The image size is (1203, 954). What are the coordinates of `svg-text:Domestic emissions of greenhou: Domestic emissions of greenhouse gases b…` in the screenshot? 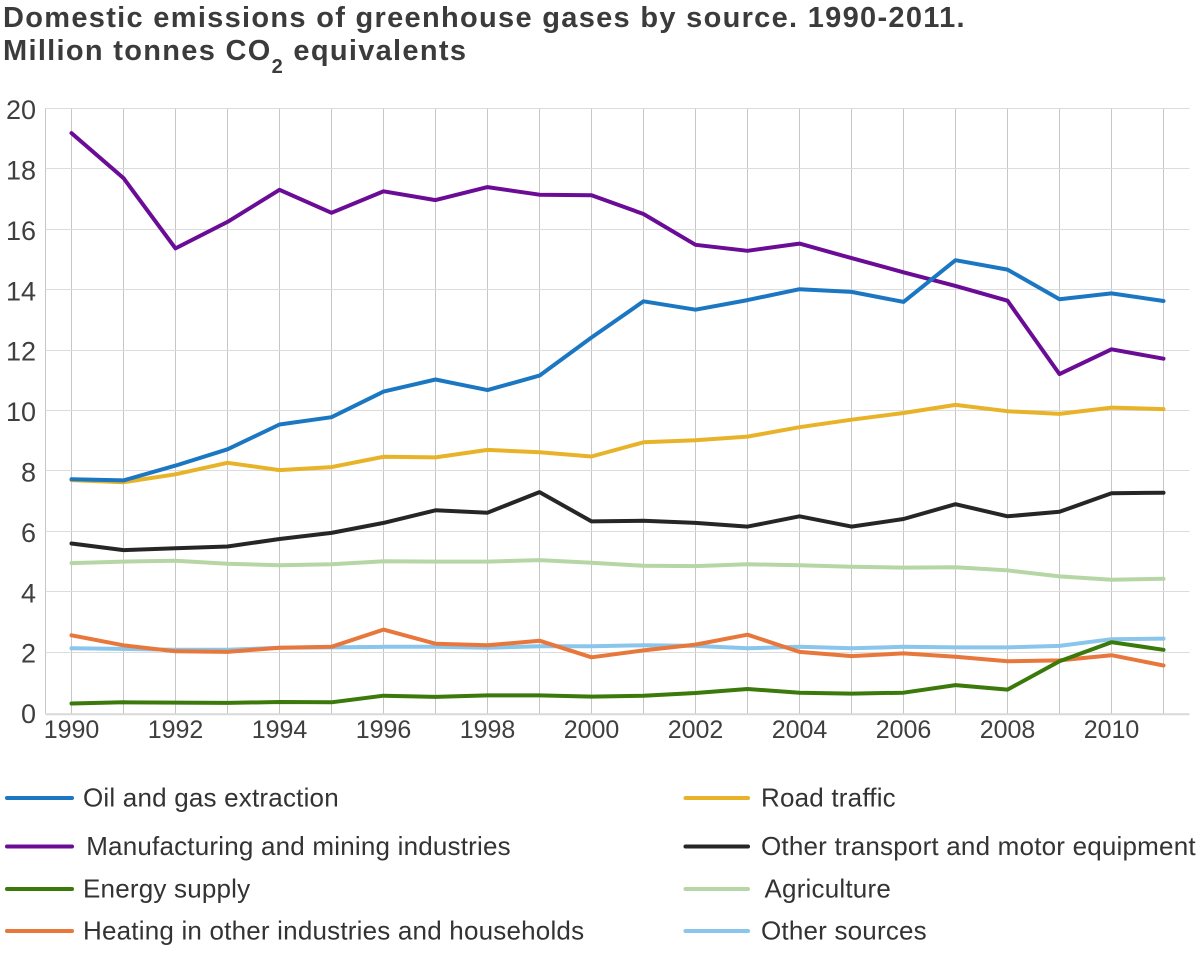 It's located at (484, 18).